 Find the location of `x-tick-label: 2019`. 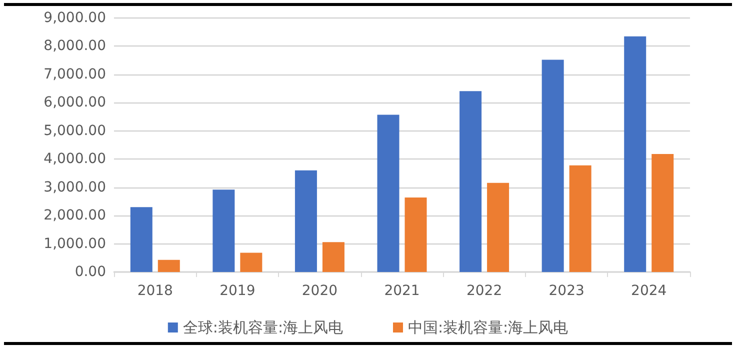

x-tick-label: 2019 is located at coordinates (238, 291).